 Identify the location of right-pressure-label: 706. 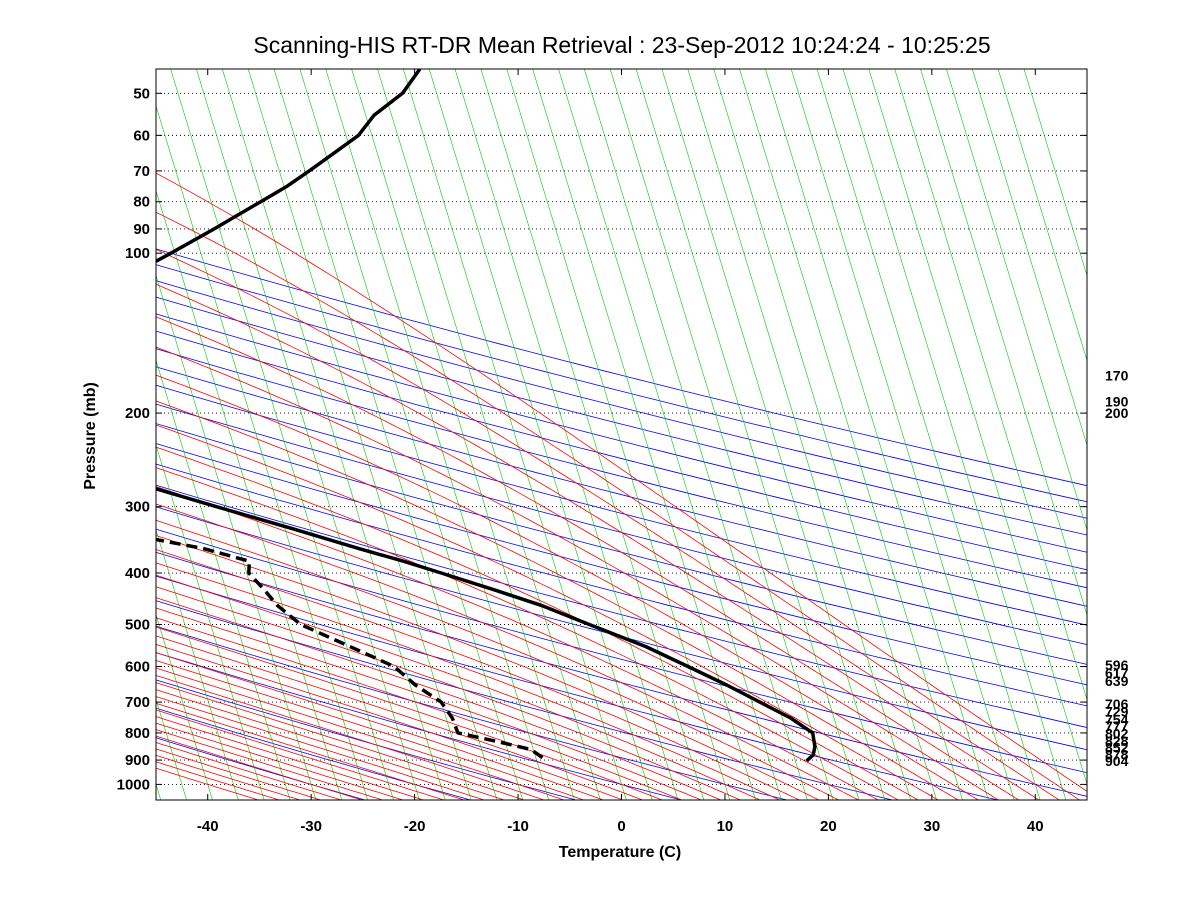
(1117, 704).